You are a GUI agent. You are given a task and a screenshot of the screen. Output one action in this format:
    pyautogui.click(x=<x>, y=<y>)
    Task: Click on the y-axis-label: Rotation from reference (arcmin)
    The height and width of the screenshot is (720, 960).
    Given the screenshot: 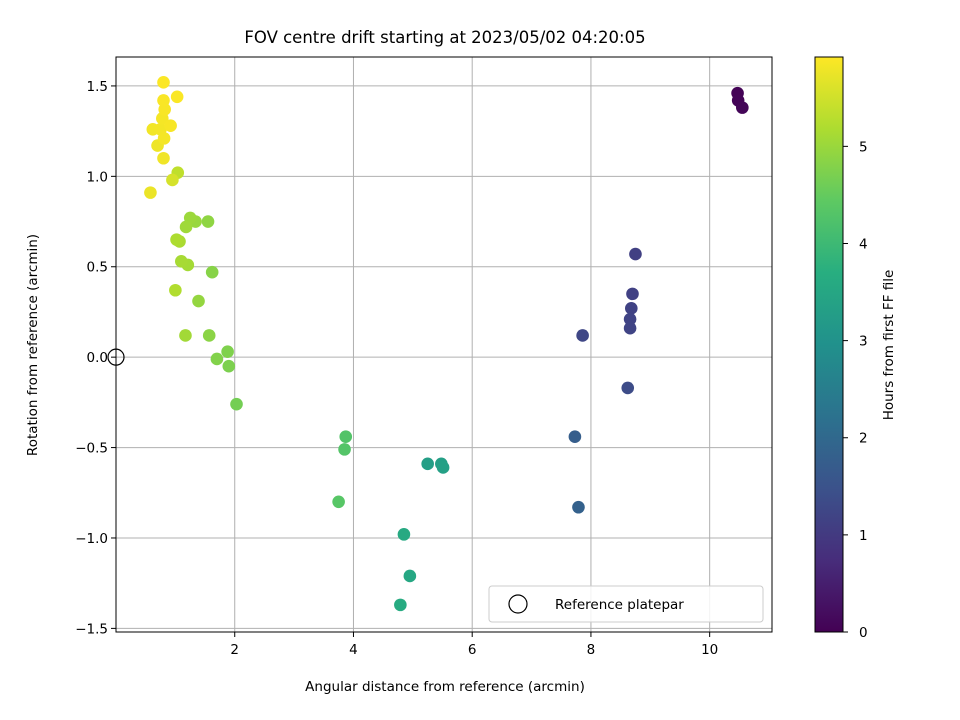 What is the action you would take?
    pyautogui.click(x=33, y=345)
    